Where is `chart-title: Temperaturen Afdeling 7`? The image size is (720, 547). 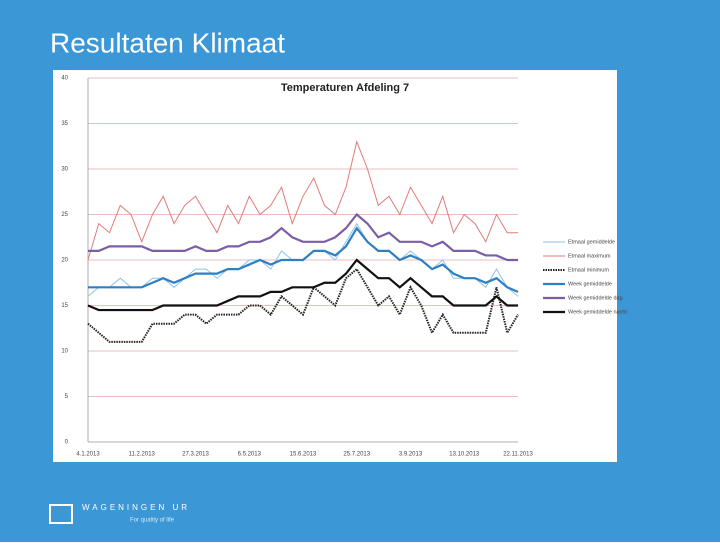 chart-title: Temperaturen Afdeling 7 is located at coordinates (345, 88).